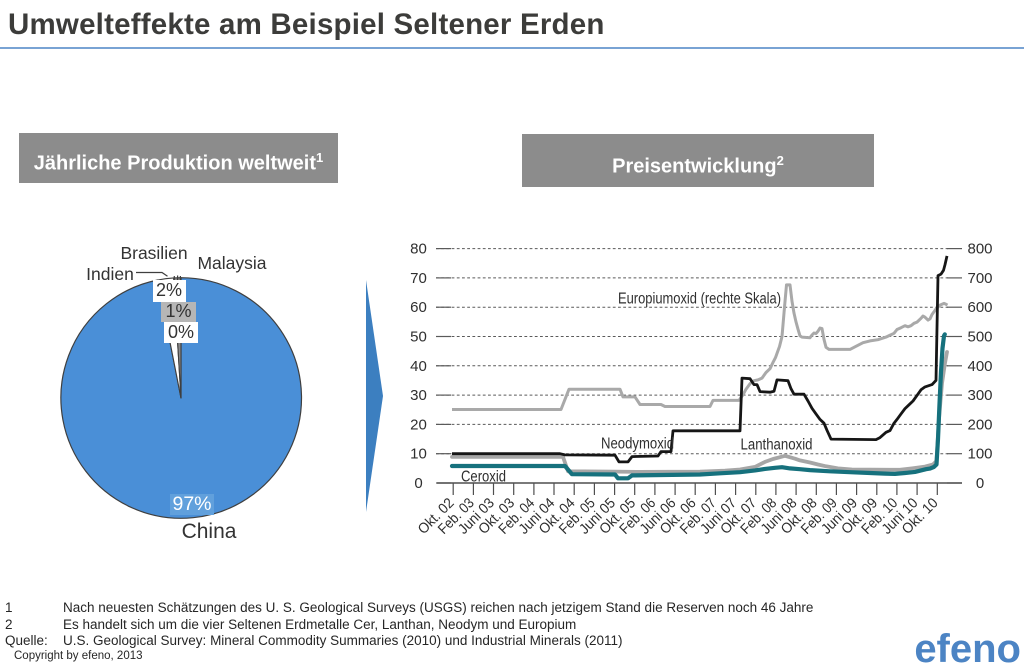 The height and width of the screenshot is (672, 1024). What do you see at coordinates (418, 307) in the screenshot?
I see `svg-text: 60` at bounding box center [418, 307].